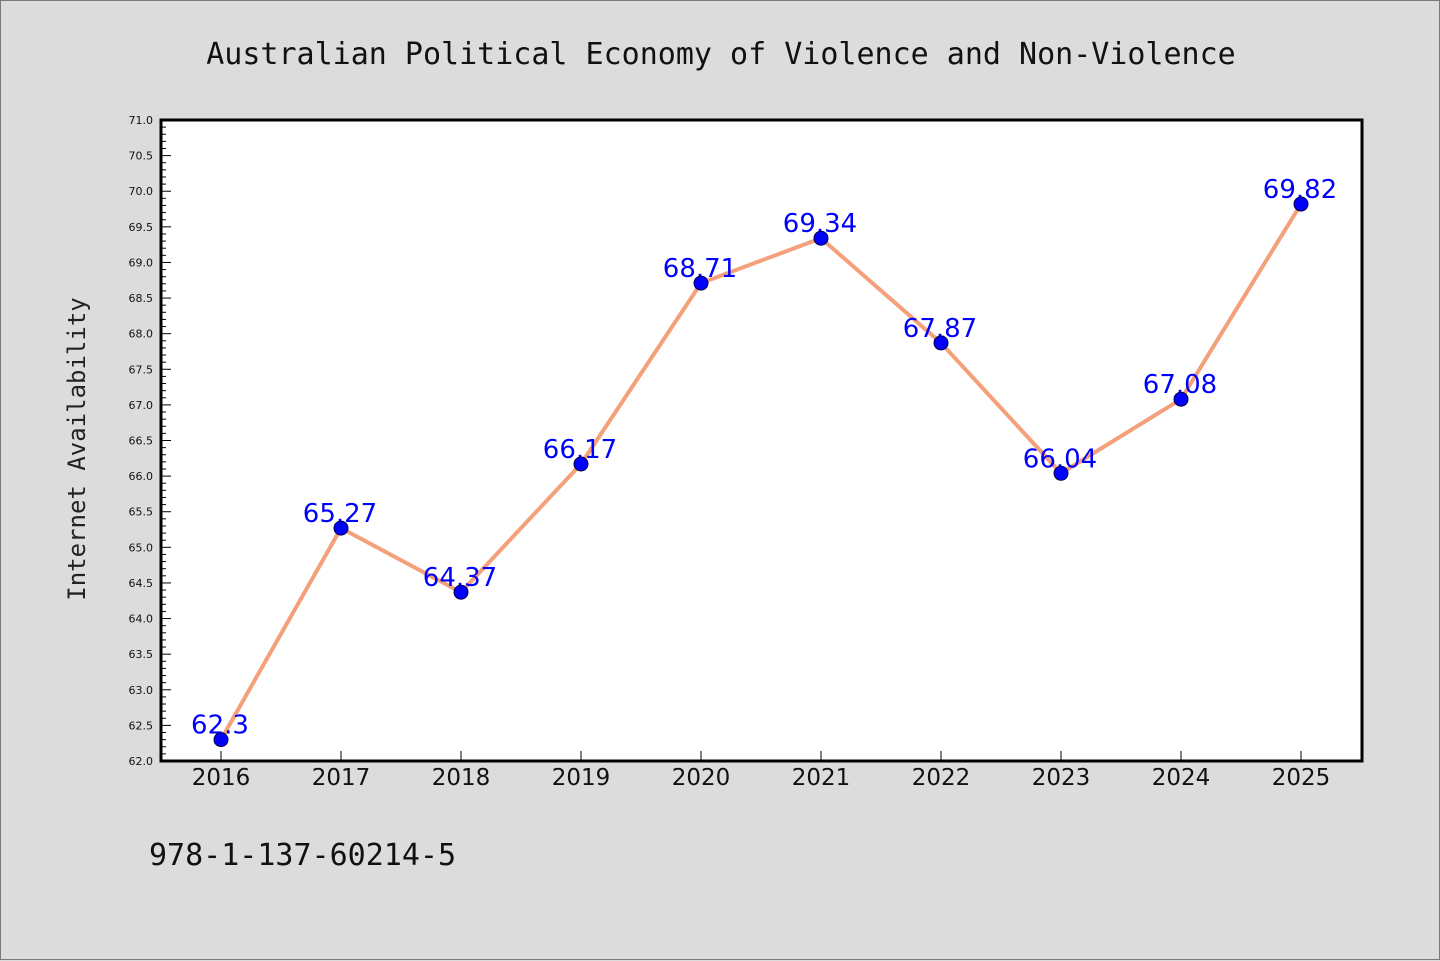  I want to click on x-tick-label: 2016, so click(221, 778).